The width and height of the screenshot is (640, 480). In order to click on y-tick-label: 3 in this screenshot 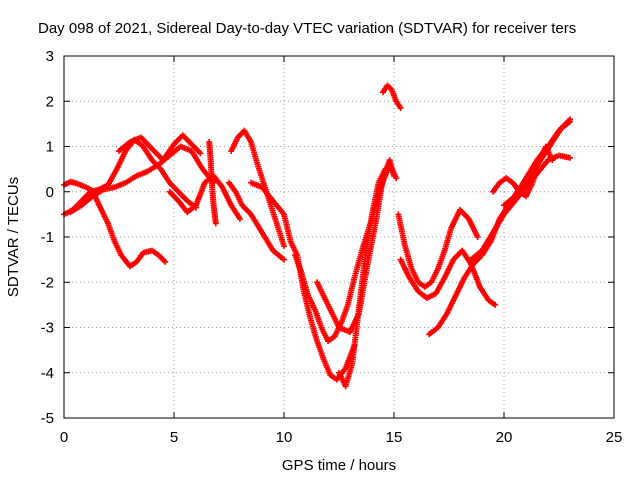, I will do `click(50, 56)`.